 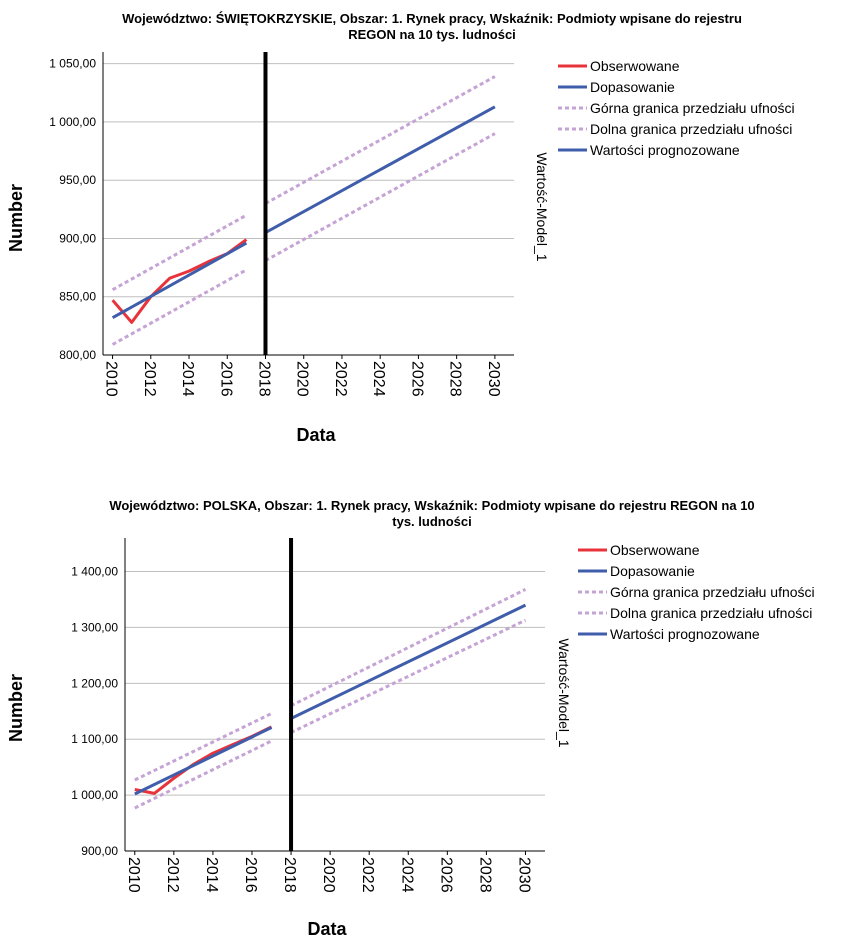 What do you see at coordinates (94, 683) in the screenshot?
I see `y-tick-label: 1 200,00` at bounding box center [94, 683].